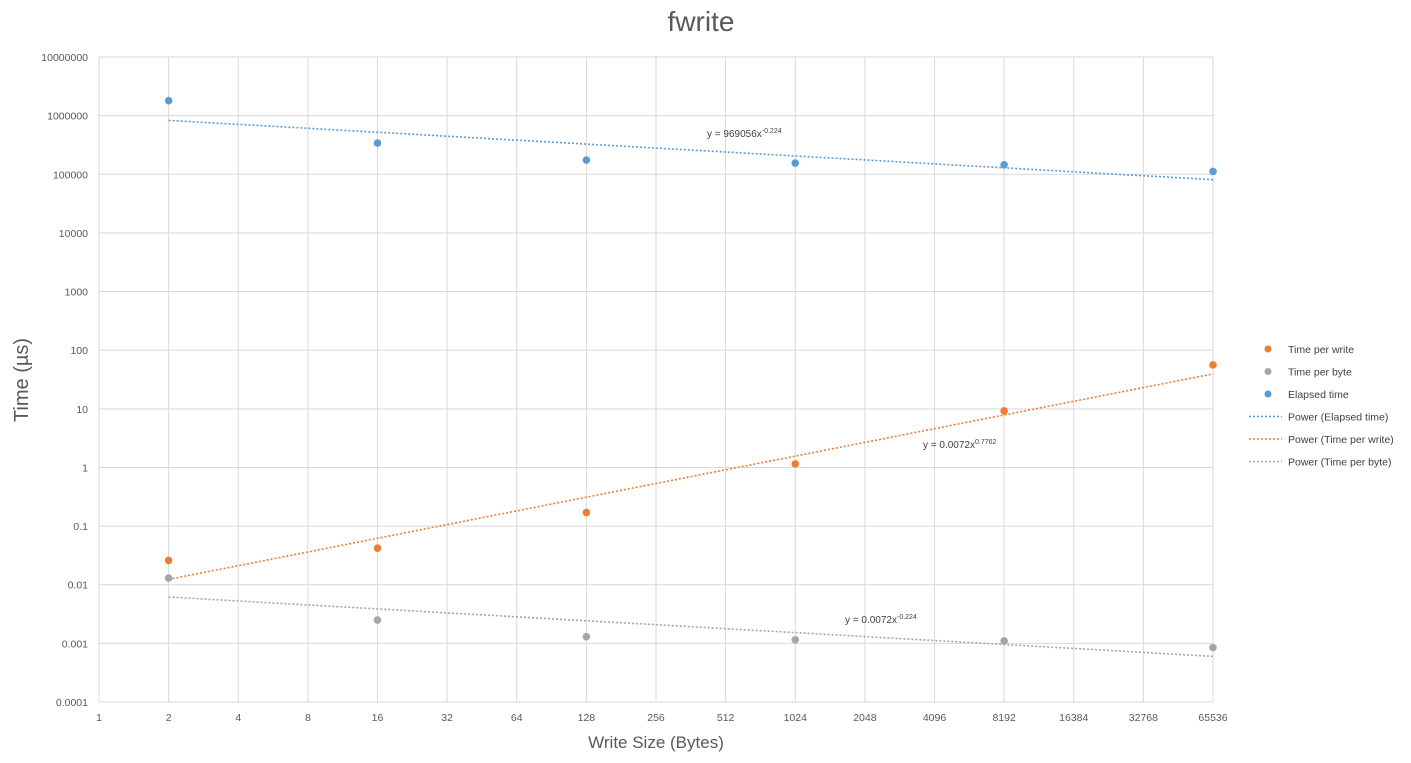 This screenshot has width=1411, height=763. What do you see at coordinates (99, 718) in the screenshot?
I see `x-tick-label: 1` at bounding box center [99, 718].